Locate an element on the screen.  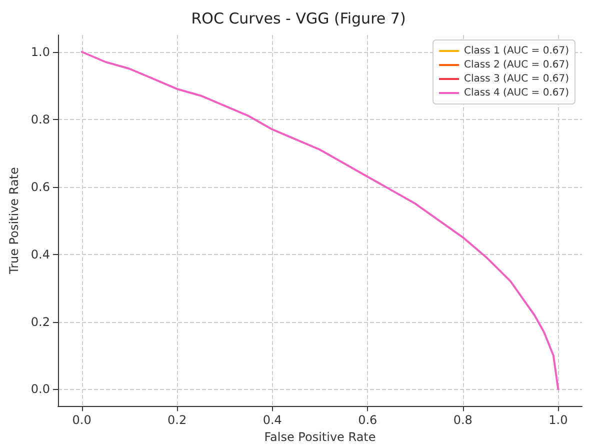
x-tick-label: 1.0 is located at coordinates (558, 420).